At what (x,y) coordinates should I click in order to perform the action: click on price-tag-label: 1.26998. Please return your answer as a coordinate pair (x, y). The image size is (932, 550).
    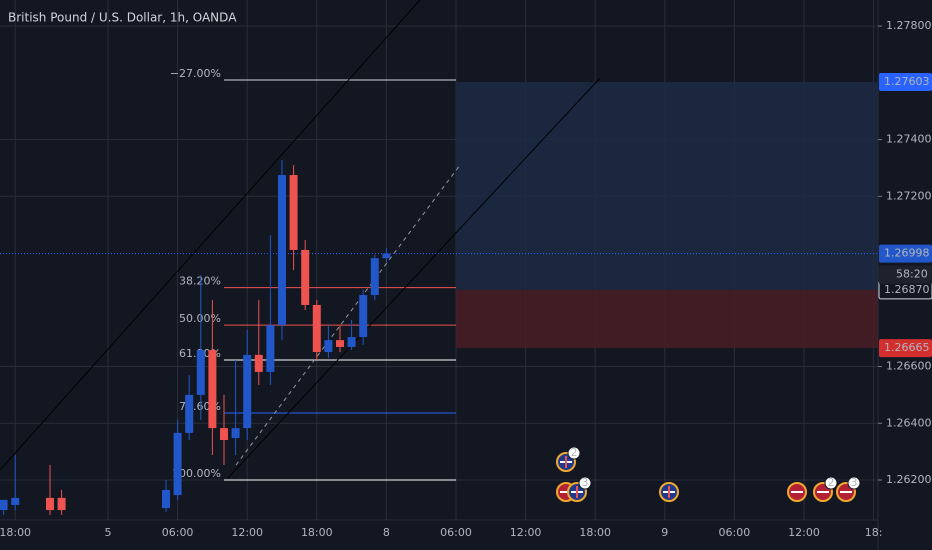
    Looking at the image, I should click on (907, 253).